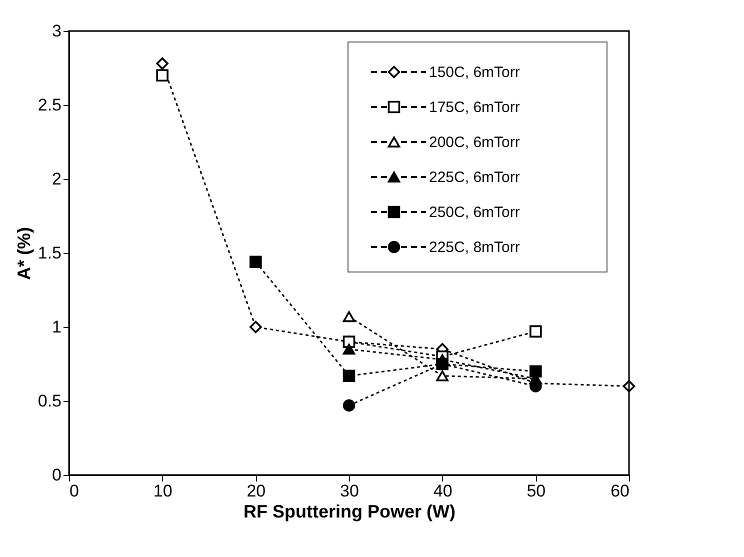  Describe the element at coordinates (474, 142) in the screenshot. I see `legend-label: 200C, 6mTorr` at that location.